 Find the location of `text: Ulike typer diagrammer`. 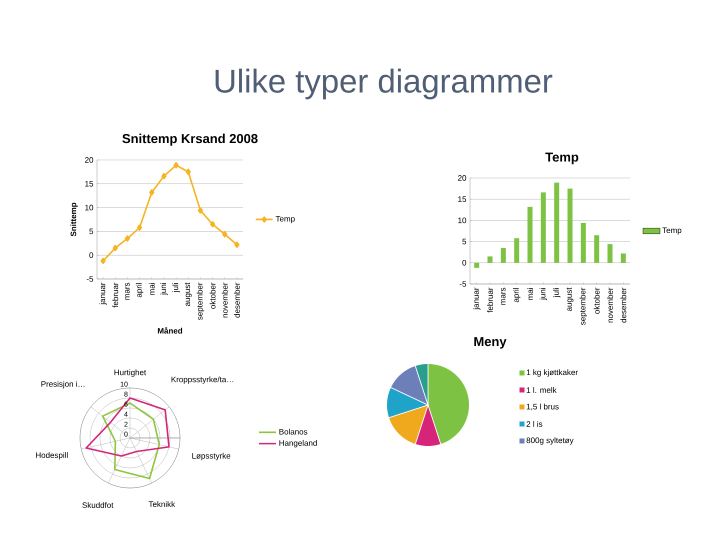

text: Ulike typer diagrammer is located at coordinates (384, 84).